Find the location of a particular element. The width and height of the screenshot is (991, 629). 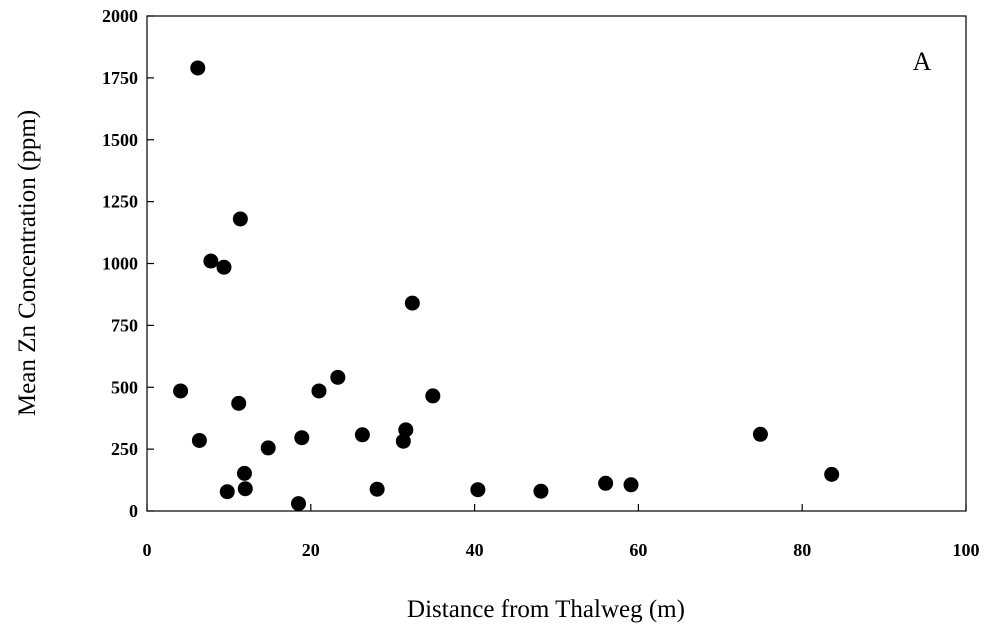

x-tick-label: 20 is located at coordinates (311, 550).